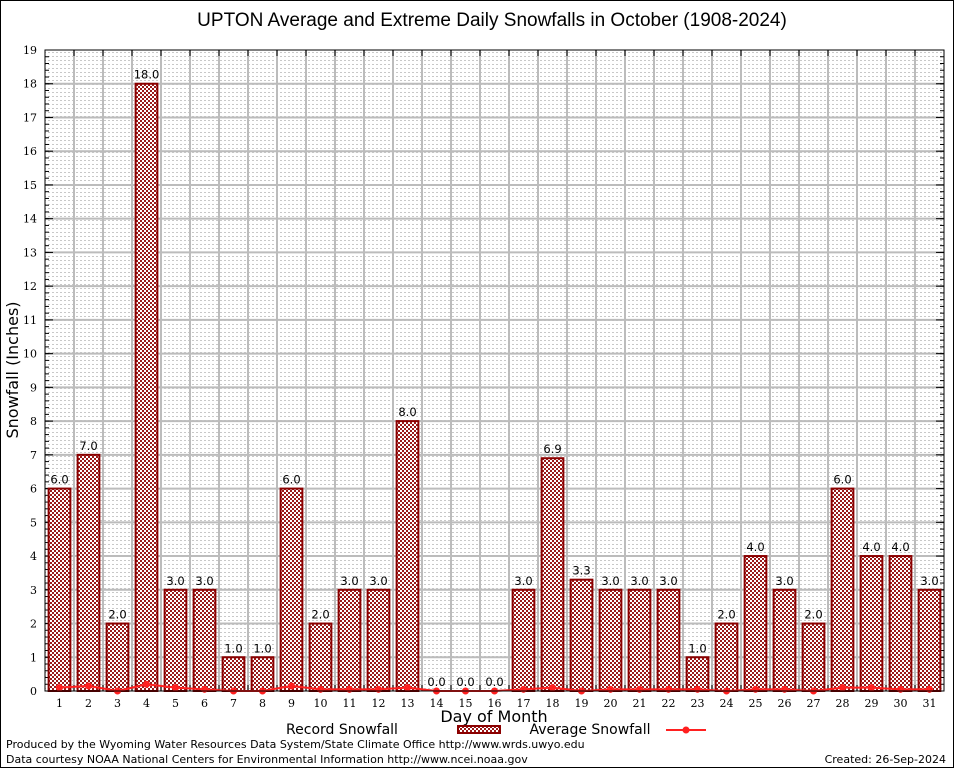 Image resolution: width=954 pixels, height=768 pixels. Describe the element at coordinates (611, 703) in the screenshot. I see `x-tick-label: 20` at that location.